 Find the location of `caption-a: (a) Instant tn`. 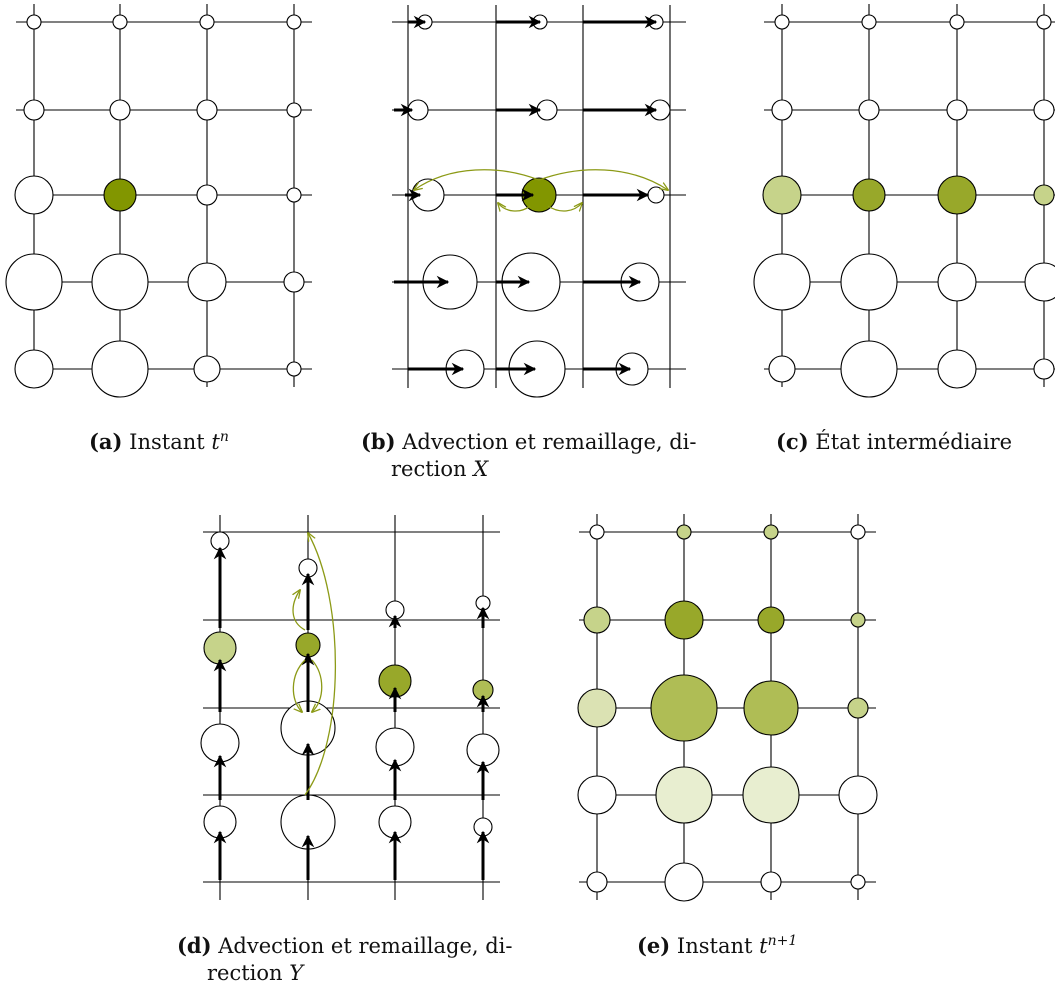

caption-a: (a) Instant tn is located at coordinates (159, 441).